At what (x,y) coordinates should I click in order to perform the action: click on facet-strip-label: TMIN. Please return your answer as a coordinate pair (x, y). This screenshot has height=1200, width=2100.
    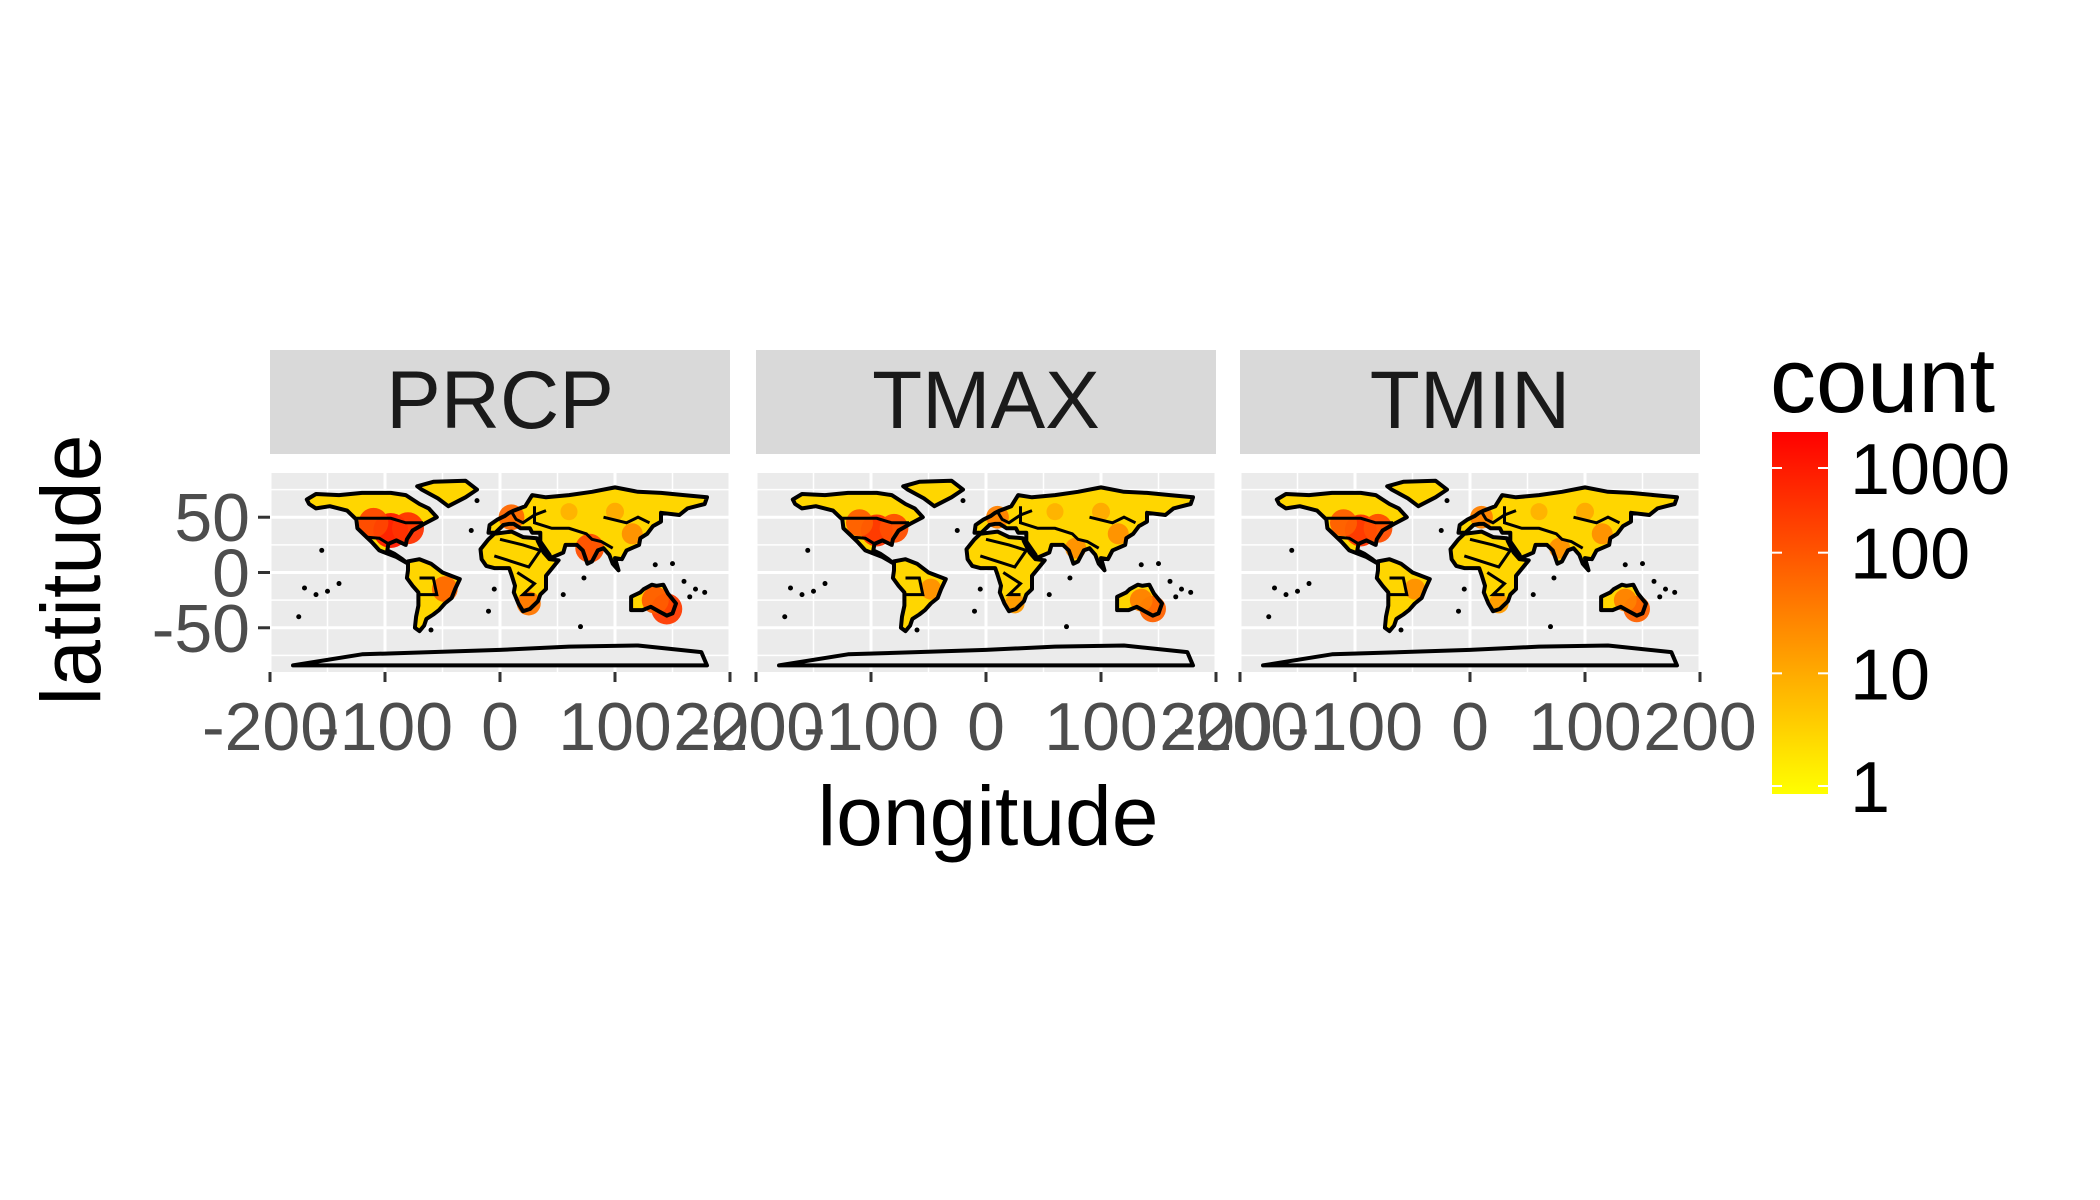
    Looking at the image, I should click on (1470, 400).